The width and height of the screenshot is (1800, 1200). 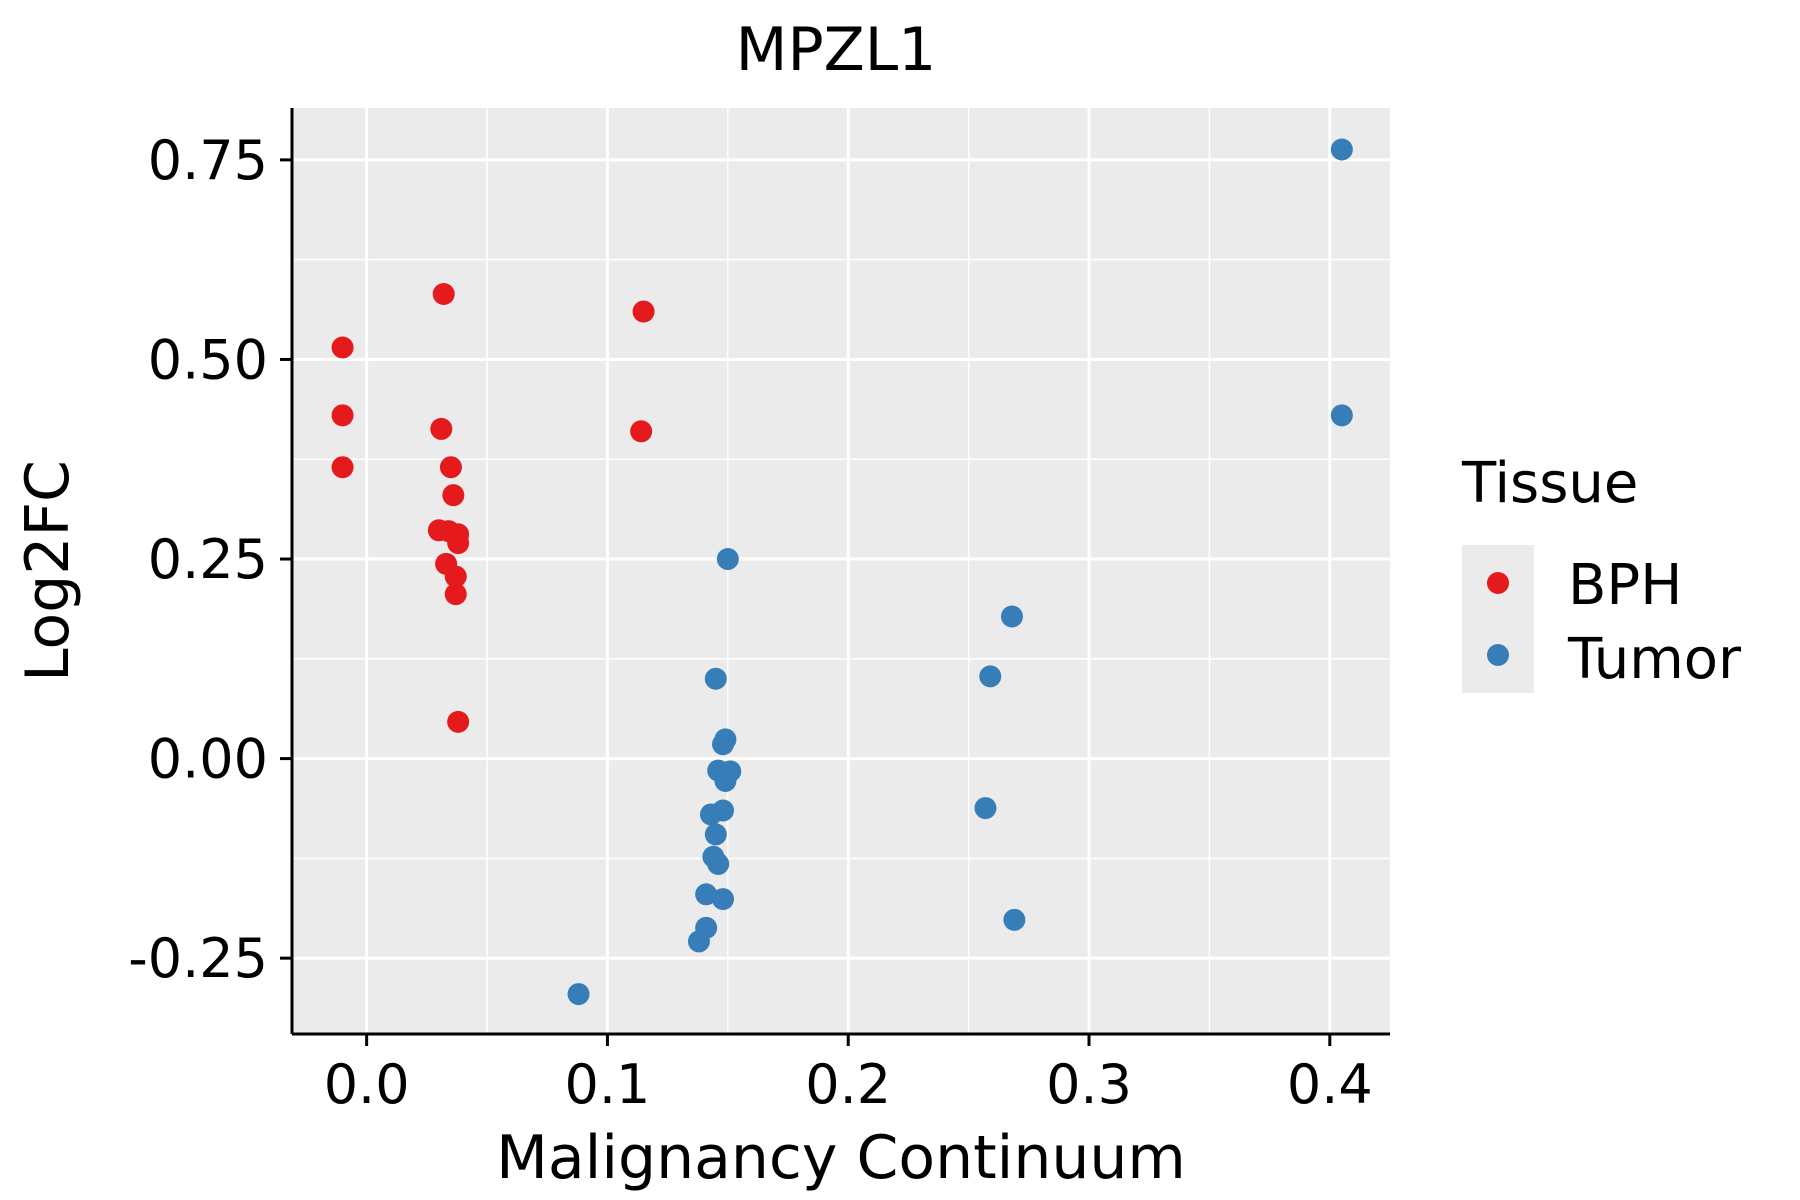 I want to click on y-tick-label: 0.25, so click(x=208, y=559).